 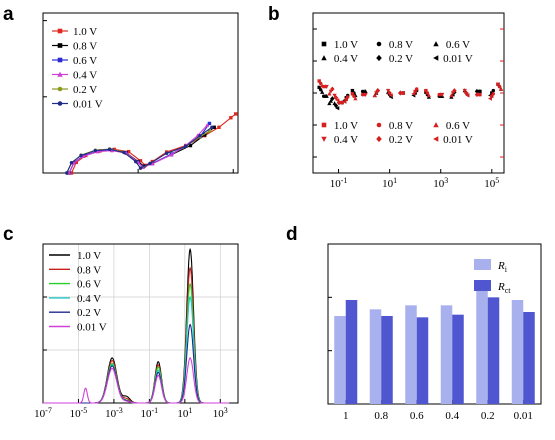 I want to click on panel-a-frame, so click(x=140, y=93).